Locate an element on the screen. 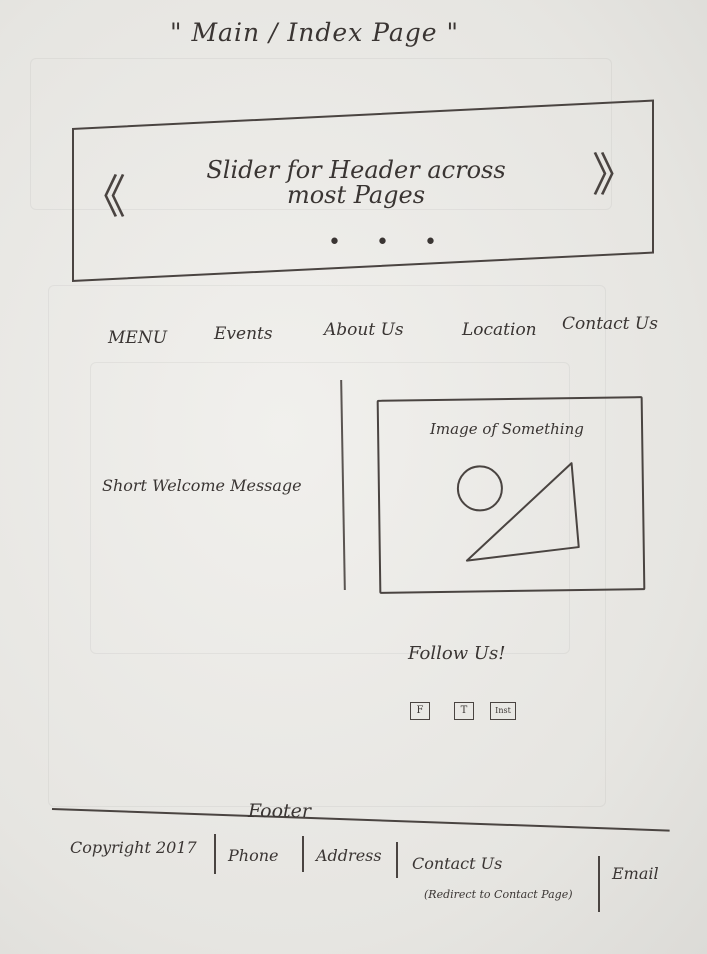  slider-dots-indicator: • • • is located at coordinates (389, 242).